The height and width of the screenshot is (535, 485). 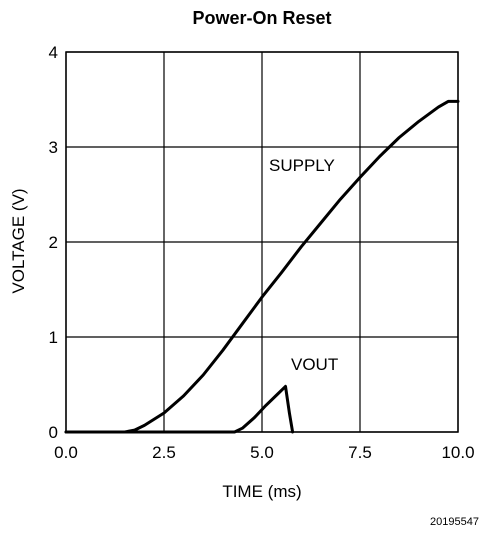 I want to click on y-tick-label: 3, so click(x=53, y=147).